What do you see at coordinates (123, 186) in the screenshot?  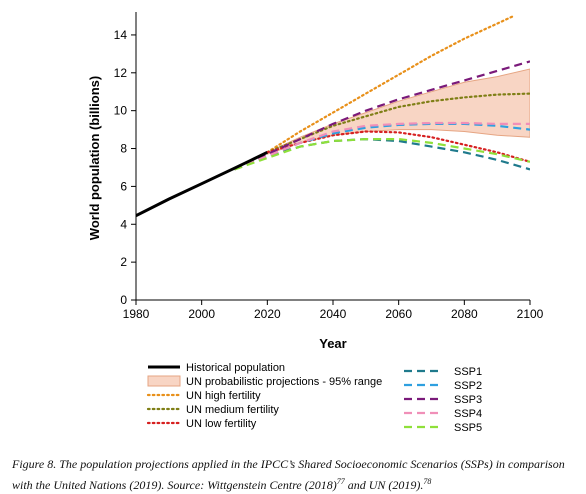 I see `y-tick-label: 6` at bounding box center [123, 186].